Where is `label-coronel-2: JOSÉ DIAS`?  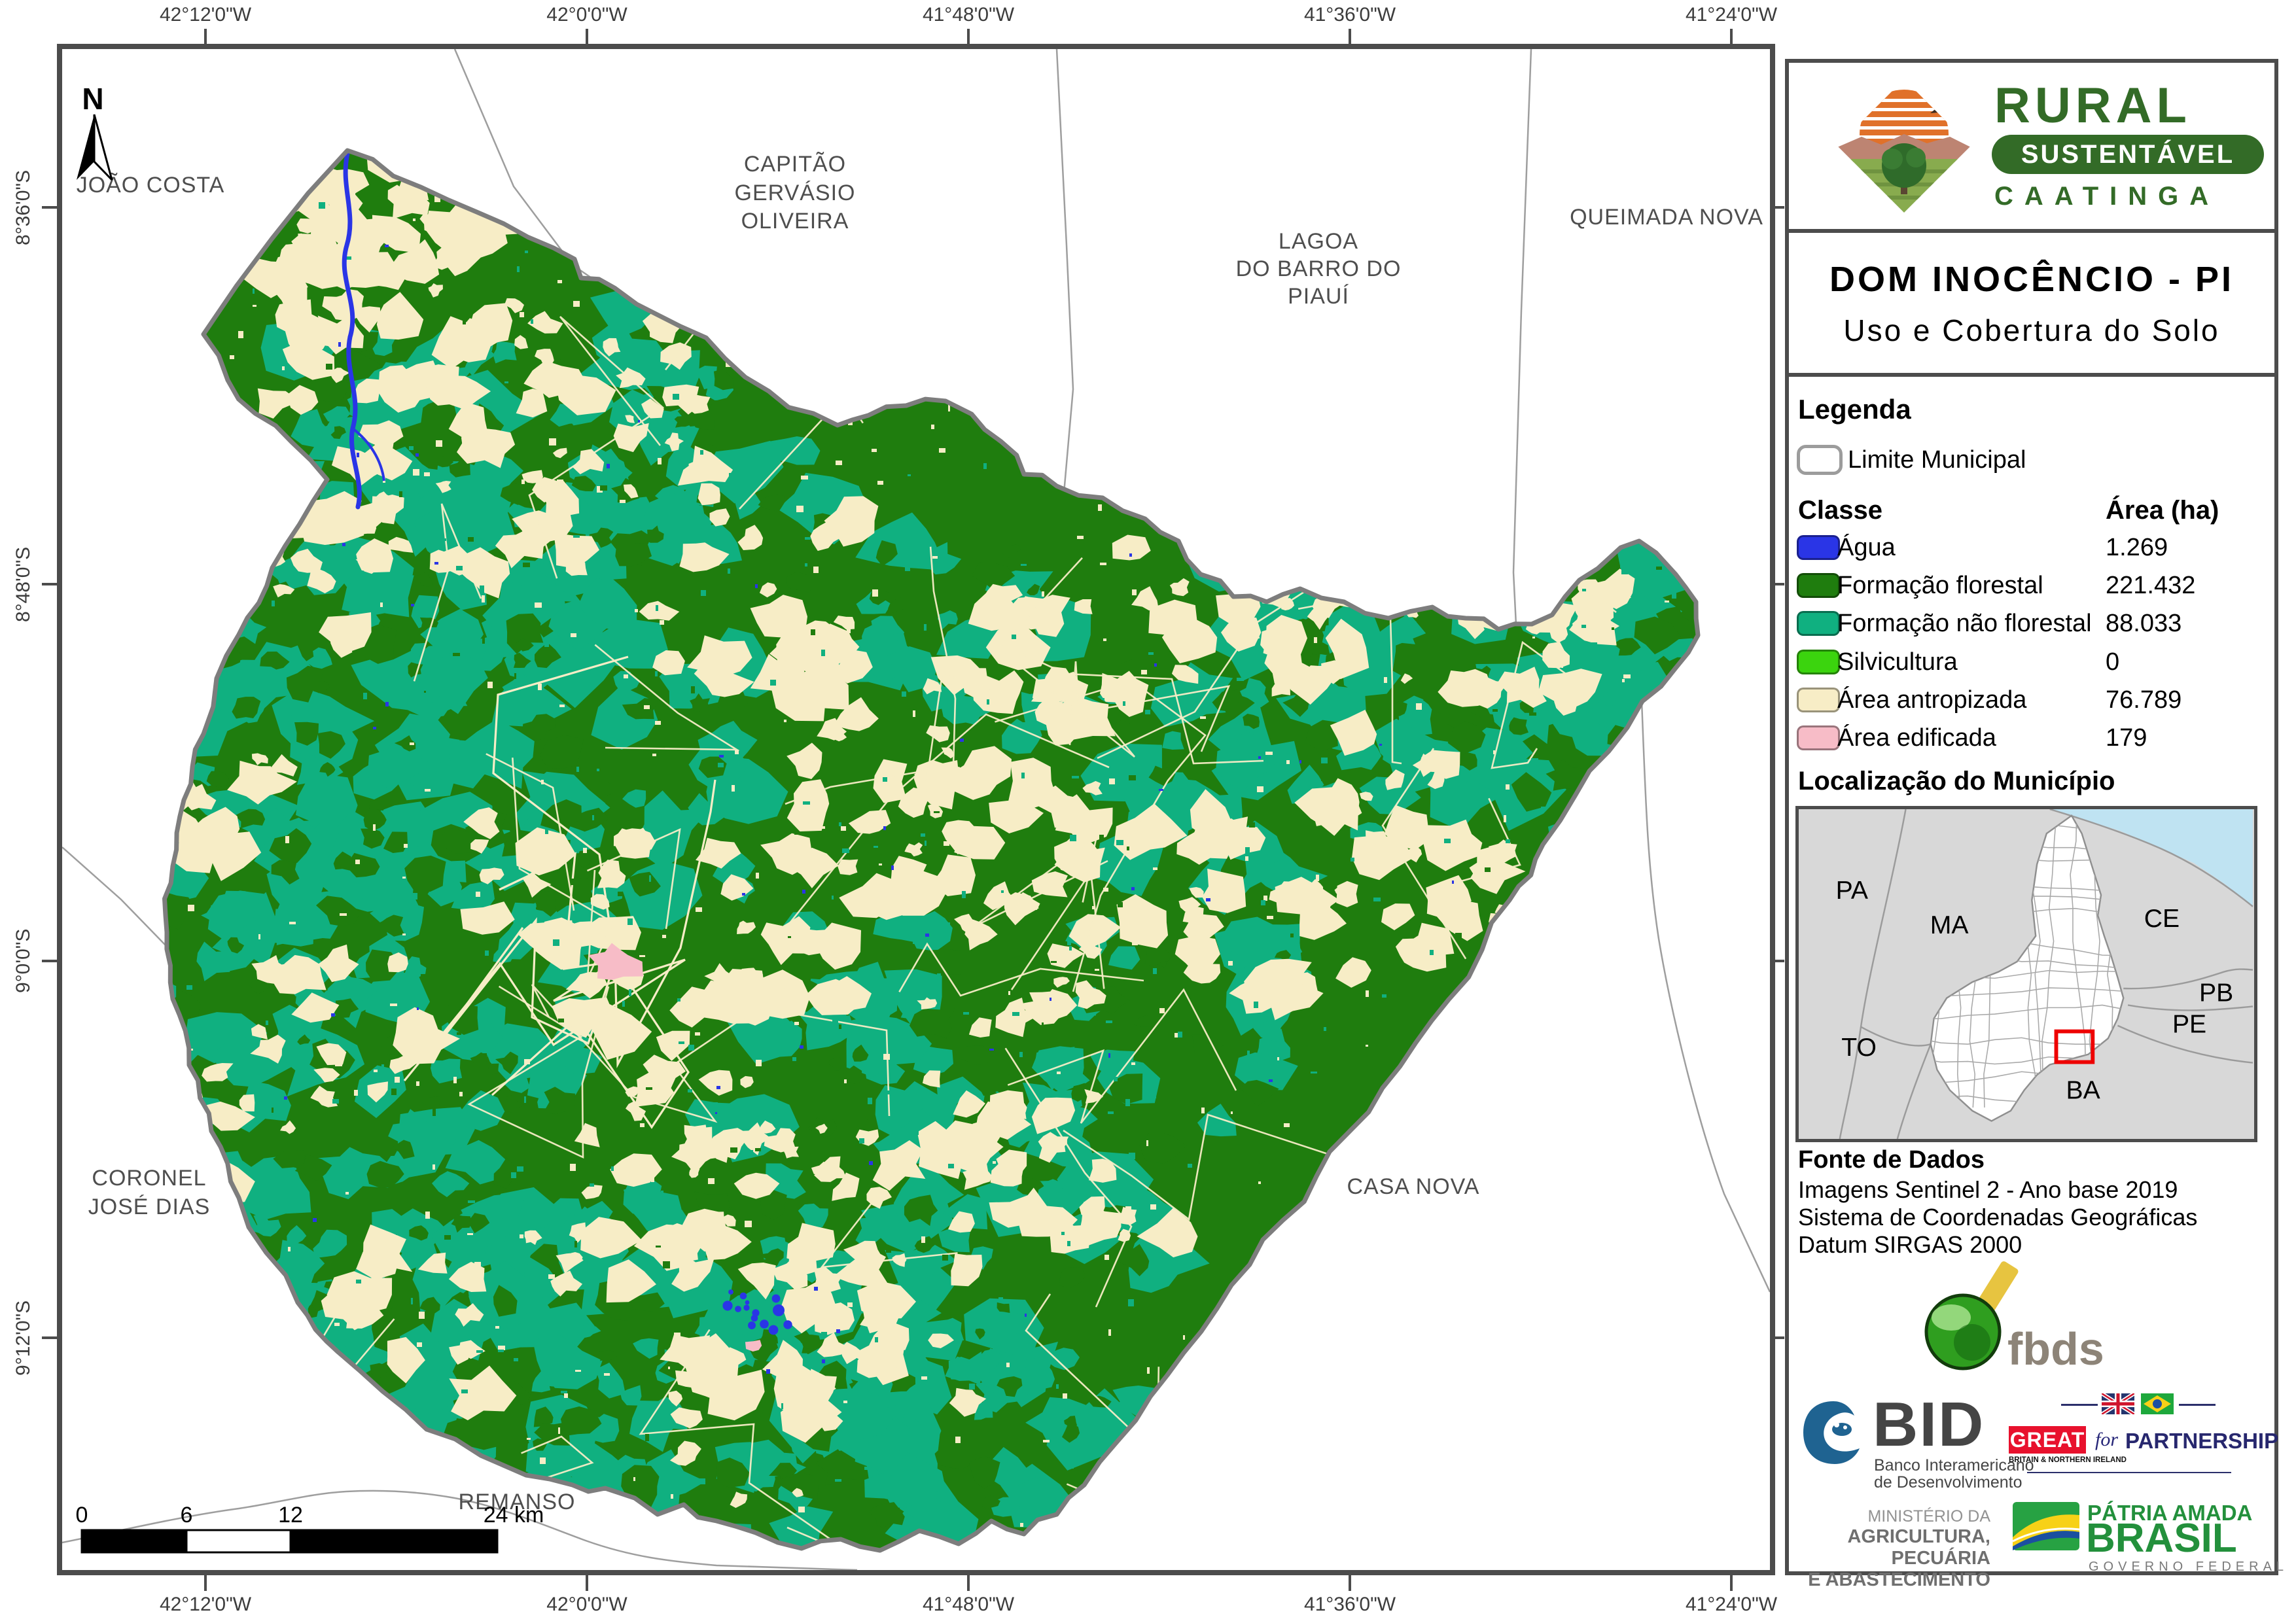
label-coronel-2: JOSÉ DIAS is located at coordinates (149, 1207).